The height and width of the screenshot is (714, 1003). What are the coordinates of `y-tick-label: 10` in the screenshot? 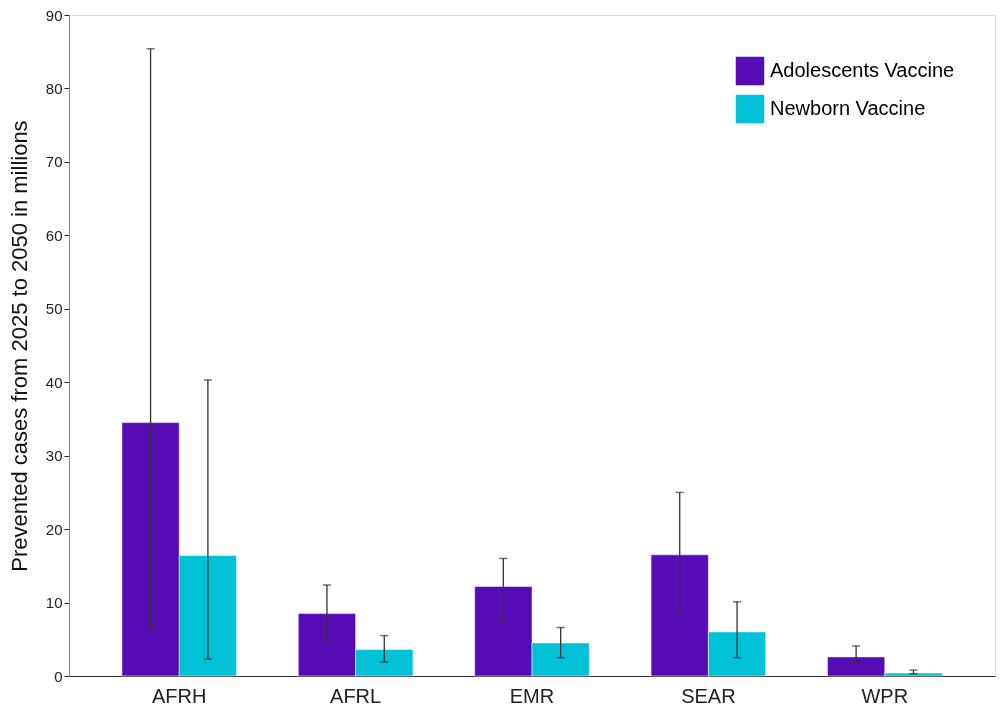 It's located at (54, 603).